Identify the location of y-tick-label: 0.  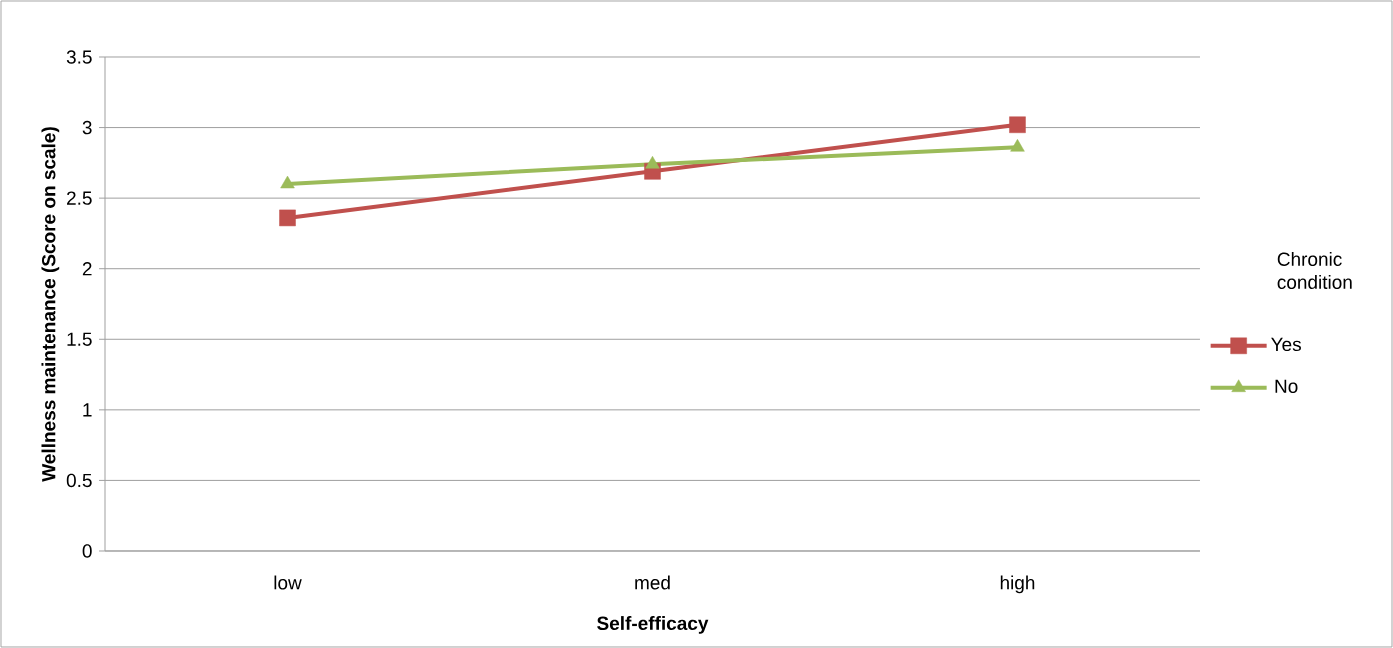
(87, 551).